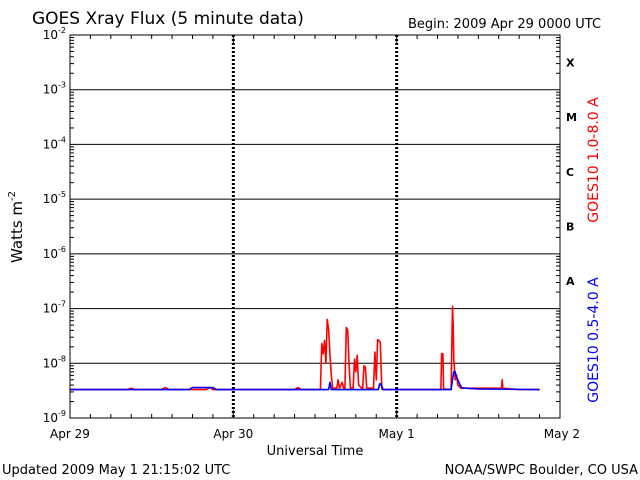 The width and height of the screenshot is (640, 480). I want to click on flare-class-label: M, so click(571, 117).